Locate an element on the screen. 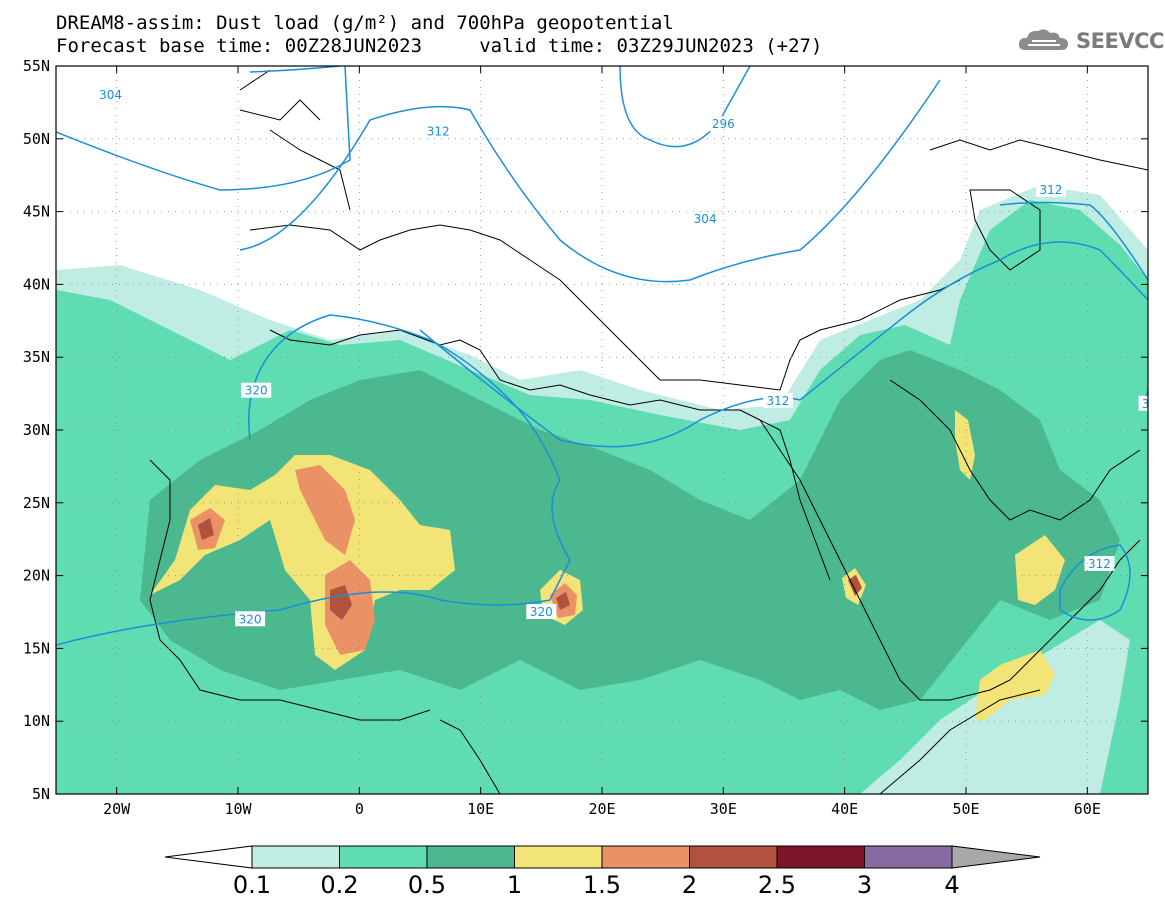 This screenshot has height=907, width=1165. dust-region-1-1.5-west is located at coordinates (302, 562).